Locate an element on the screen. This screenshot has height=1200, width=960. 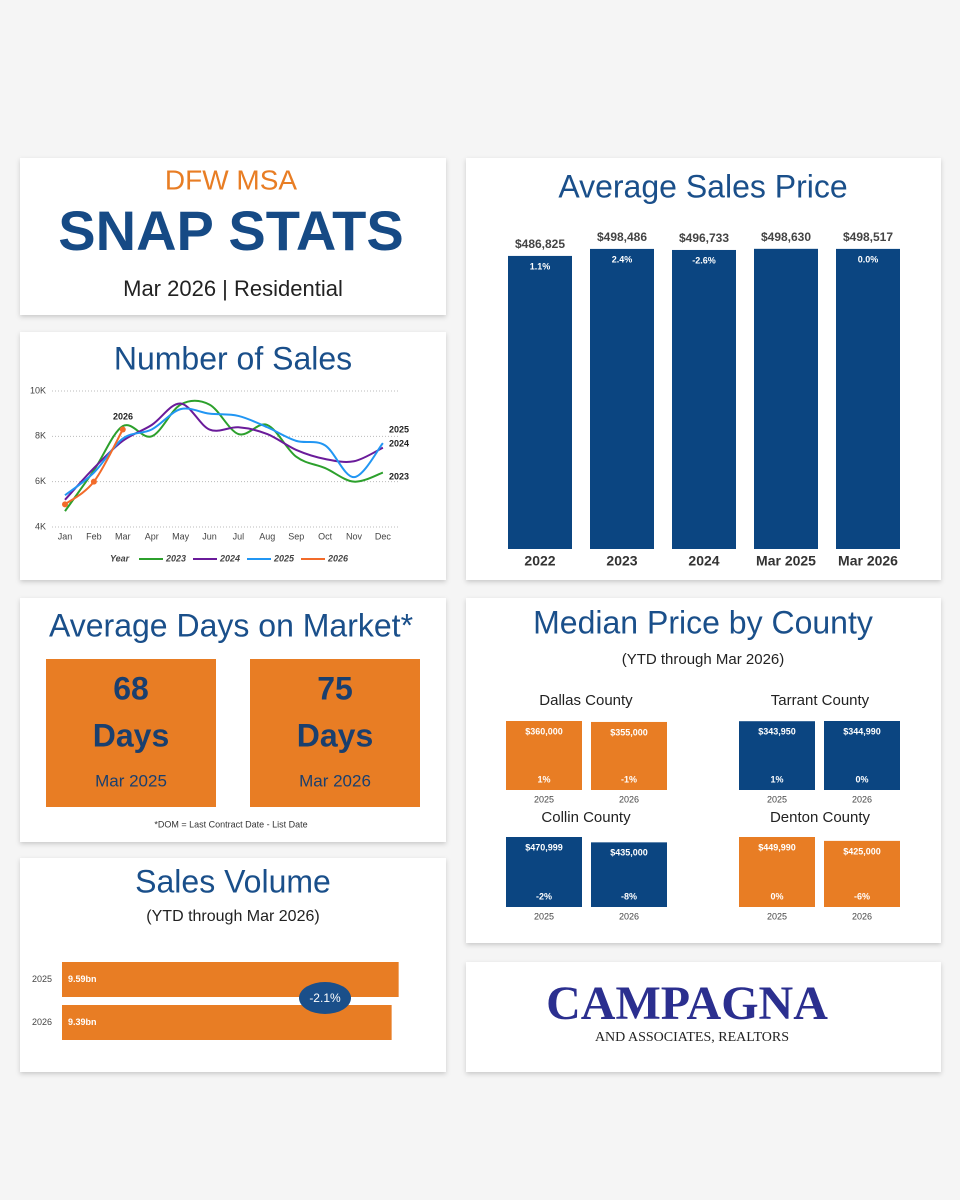
value-label: $449,990 is located at coordinates (777, 847).